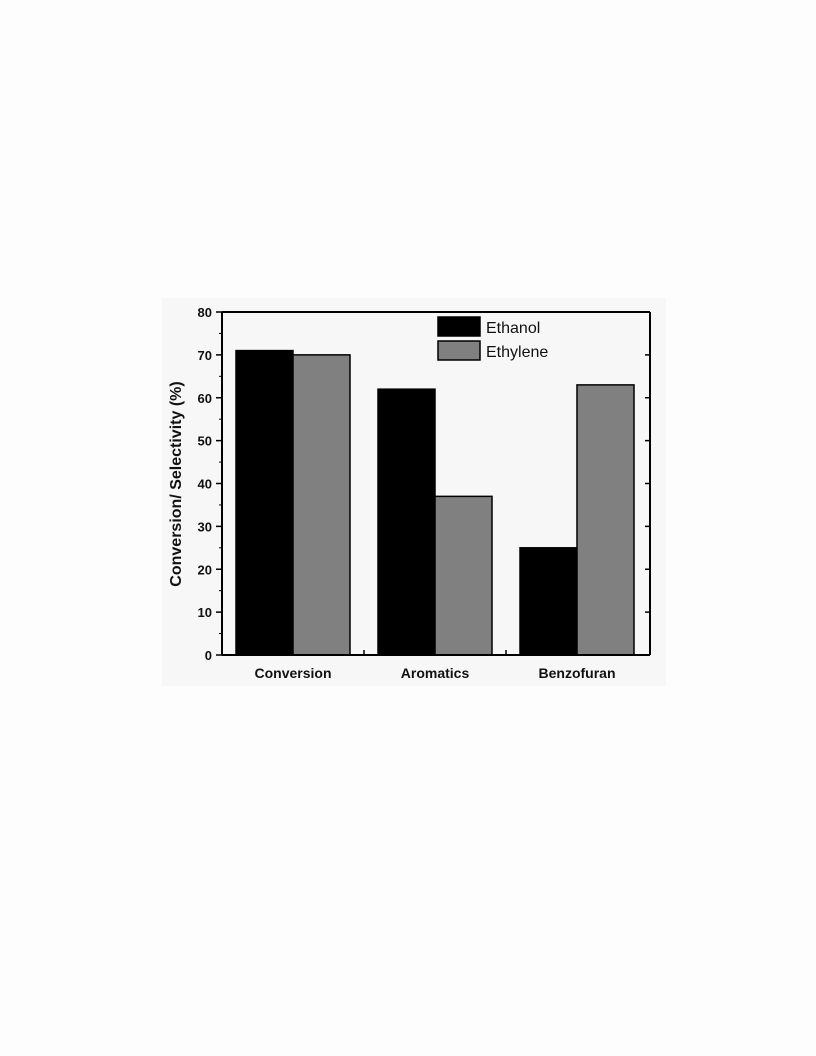 Image resolution: width=816 pixels, height=1056 pixels. What do you see at coordinates (205, 569) in the screenshot?
I see `y-tick-label-20: 20` at bounding box center [205, 569].